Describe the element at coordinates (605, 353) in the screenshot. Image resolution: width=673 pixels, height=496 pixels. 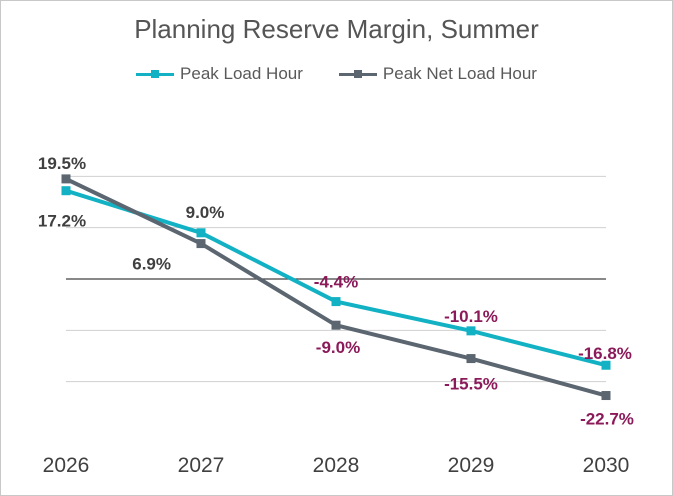
I see `data-label-peak-load: -16.8%` at that location.